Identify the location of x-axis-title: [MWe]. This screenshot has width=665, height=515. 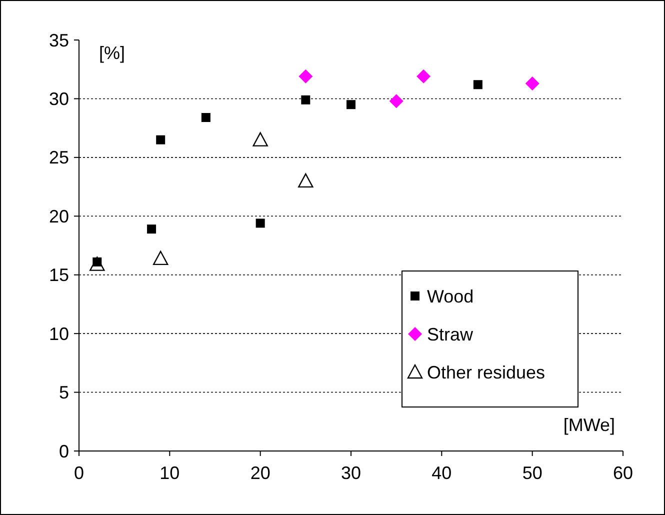
(589, 425).